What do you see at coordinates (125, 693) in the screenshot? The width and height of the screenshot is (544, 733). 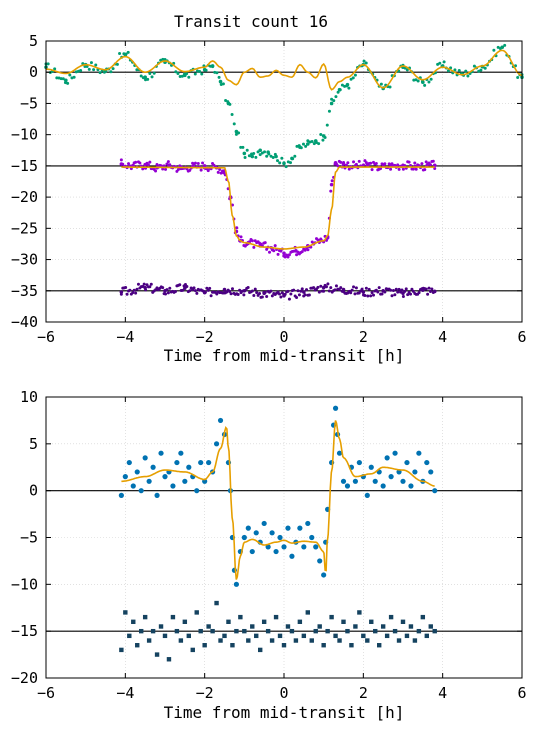 I see `x-tick-label: −4` at bounding box center [125, 693].